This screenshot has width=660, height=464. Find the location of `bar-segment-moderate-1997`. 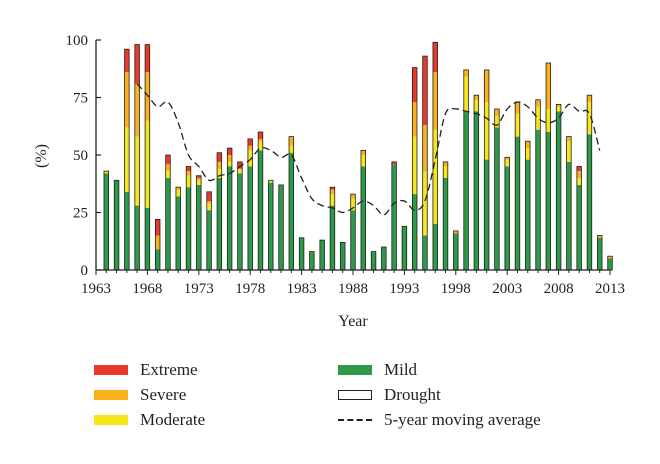

bar-segment-moderate-1997 is located at coordinates (445, 172).